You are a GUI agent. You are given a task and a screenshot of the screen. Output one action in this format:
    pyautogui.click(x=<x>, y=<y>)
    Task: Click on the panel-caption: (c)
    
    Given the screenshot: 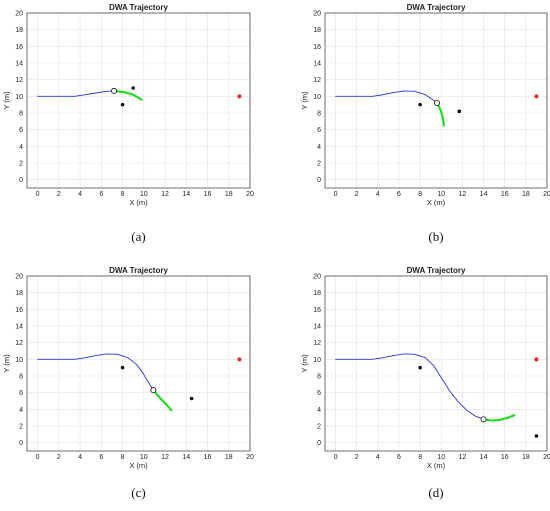 What is the action you would take?
    pyautogui.click(x=138, y=492)
    